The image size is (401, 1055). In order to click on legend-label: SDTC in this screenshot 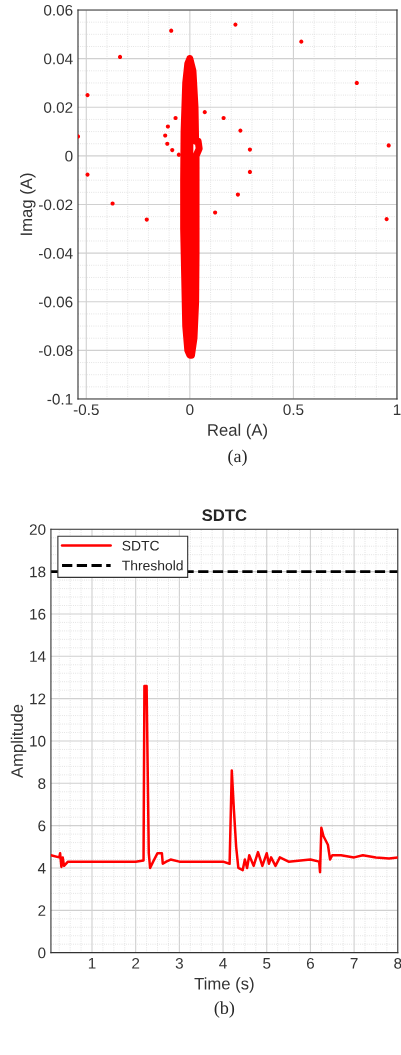, I will do `click(141, 545)`.